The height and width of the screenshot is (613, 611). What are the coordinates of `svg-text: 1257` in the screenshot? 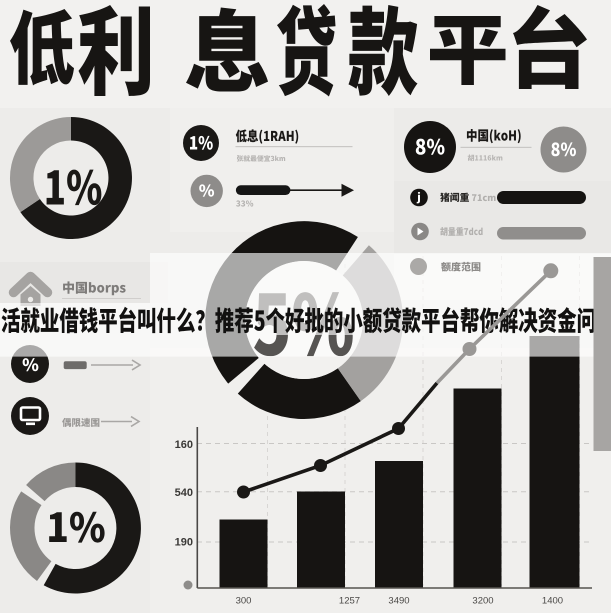 It's located at (349, 601).